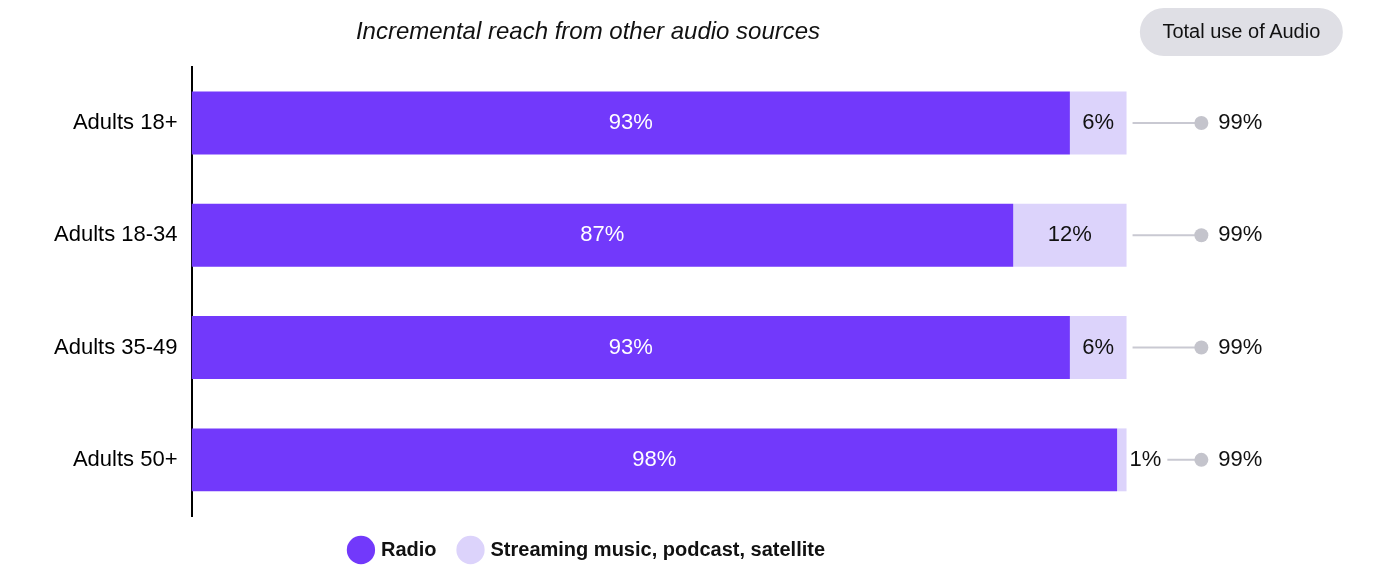 The image size is (1385, 570). What do you see at coordinates (125, 122) in the screenshot?
I see `y-tick-label: Adults 18+` at bounding box center [125, 122].